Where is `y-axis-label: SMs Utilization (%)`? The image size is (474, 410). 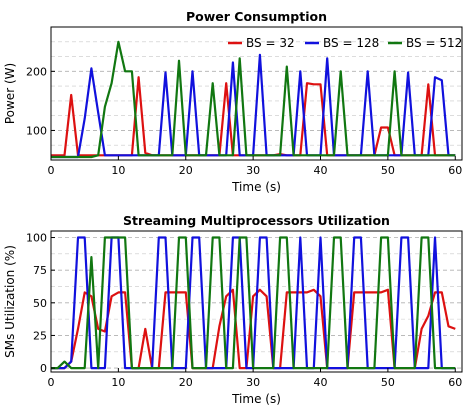 y-axis-label: SMs Utilization (%) is located at coordinates (10, 301).